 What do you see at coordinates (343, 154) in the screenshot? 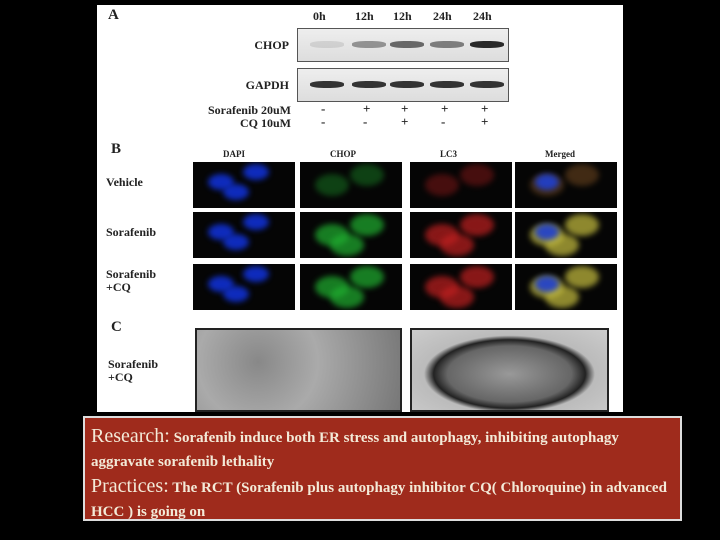
I see `channel-label: CHOP` at bounding box center [343, 154].